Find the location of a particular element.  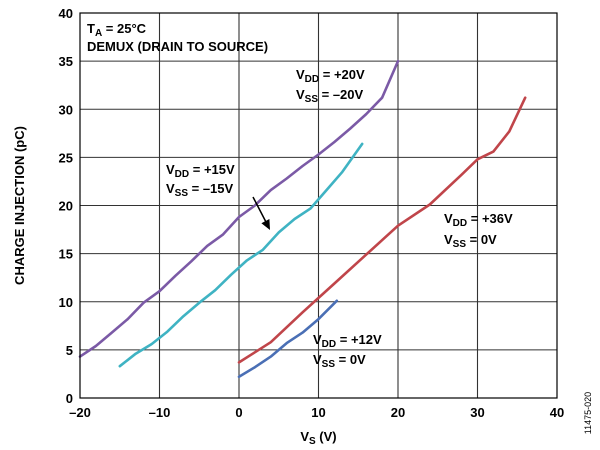

annotation-text: VDD = +15V is located at coordinates (200, 171).